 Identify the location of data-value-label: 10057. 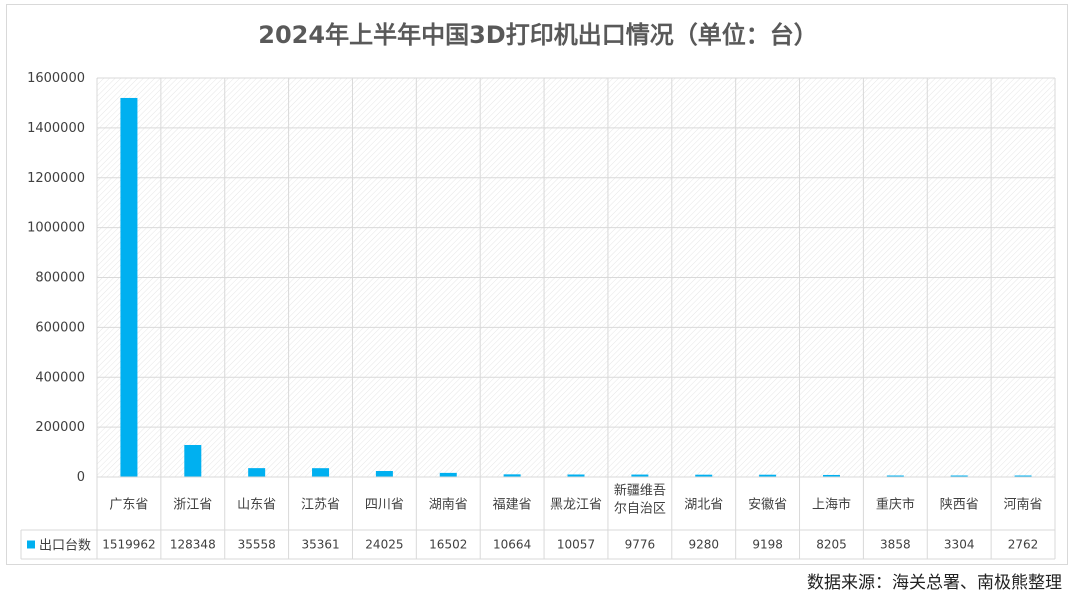
(576, 545).